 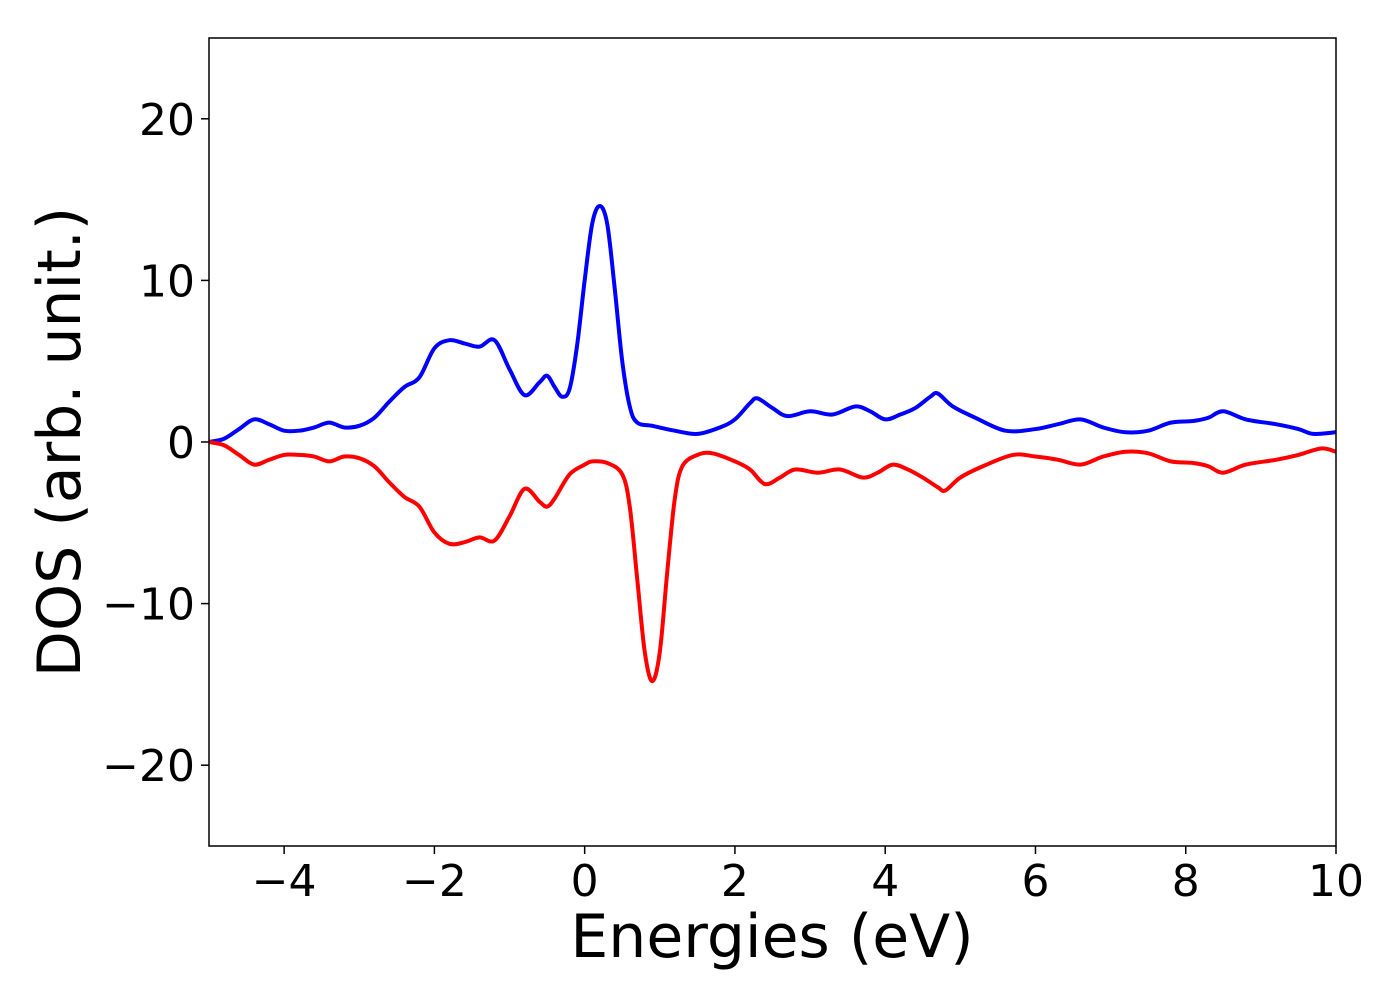 What do you see at coordinates (735, 881) in the screenshot?
I see `x-tick-label: 2` at bounding box center [735, 881].